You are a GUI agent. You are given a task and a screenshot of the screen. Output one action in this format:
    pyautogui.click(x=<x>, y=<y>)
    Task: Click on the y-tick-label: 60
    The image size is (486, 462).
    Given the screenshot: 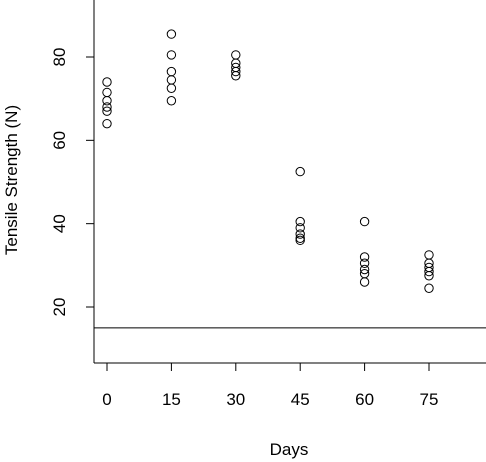 What is the action you would take?
    pyautogui.click(x=59, y=140)
    